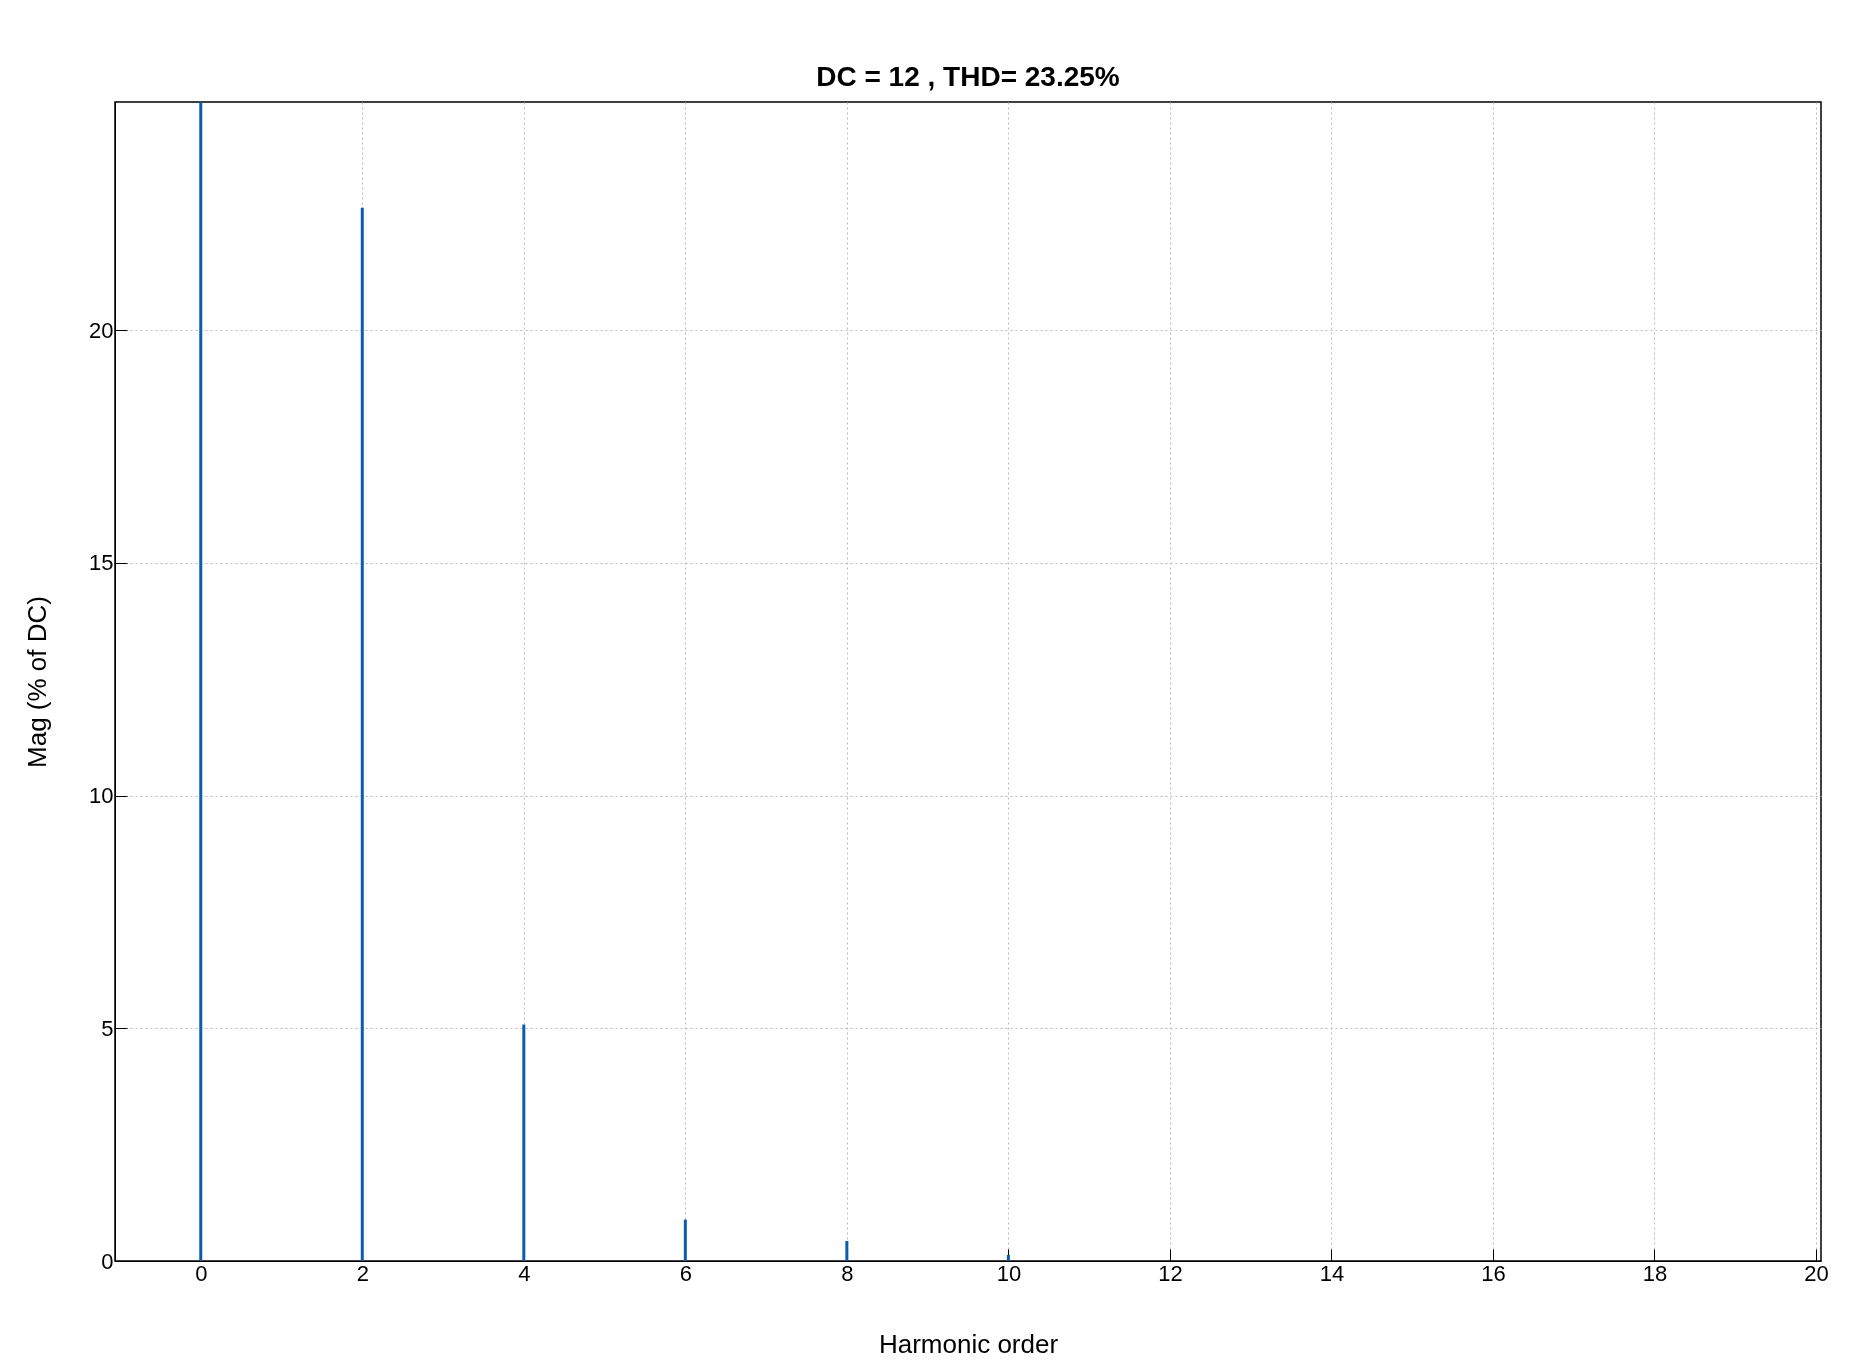 The image size is (1860, 1371). Describe the element at coordinates (362, 1273) in the screenshot. I see `x-tick-label: 2` at that location.